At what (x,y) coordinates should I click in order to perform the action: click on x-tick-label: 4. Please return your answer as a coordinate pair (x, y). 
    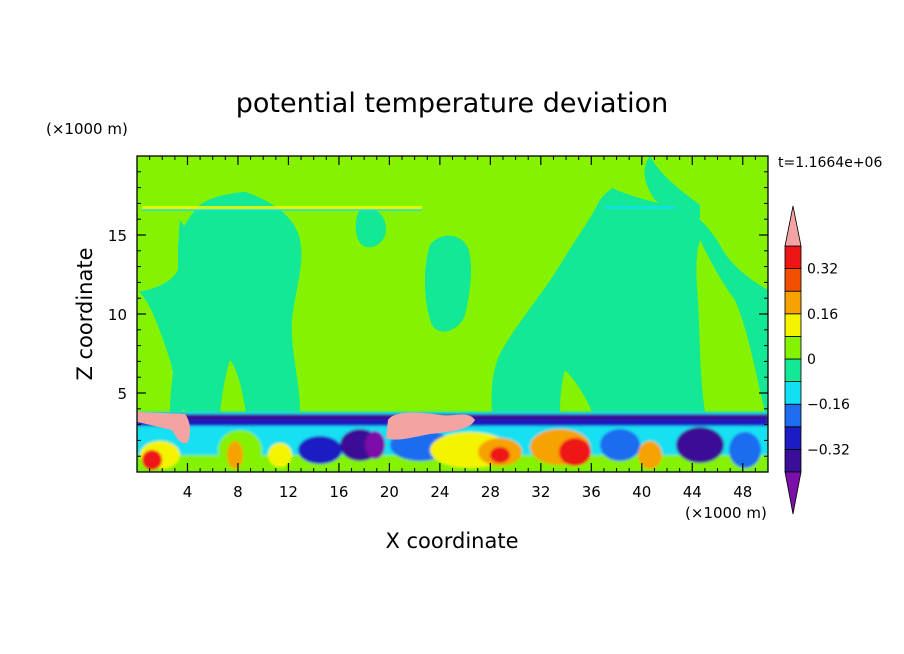
    Looking at the image, I should click on (188, 492).